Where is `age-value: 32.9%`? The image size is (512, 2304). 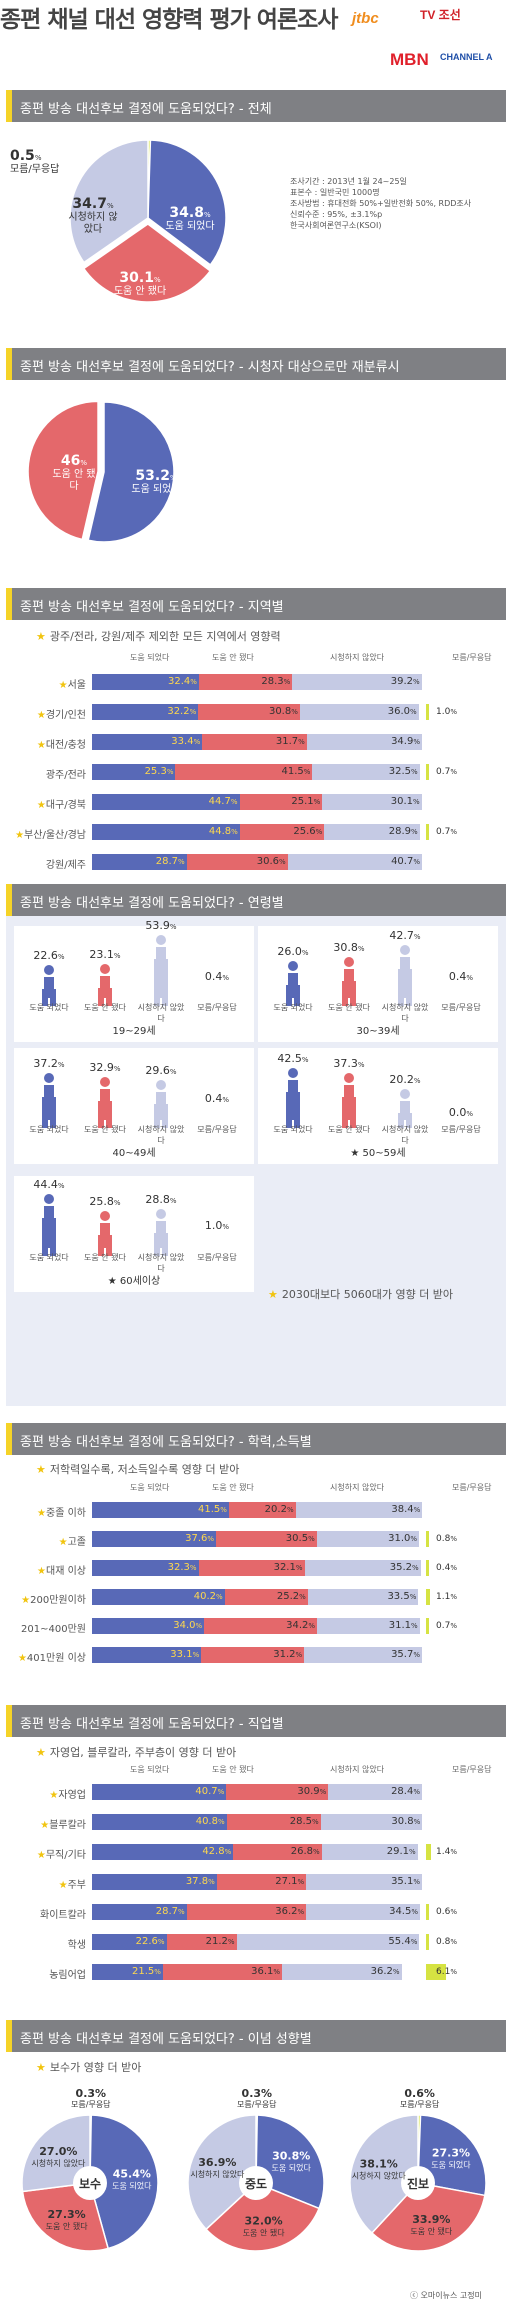 age-value: 32.9% is located at coordinates (105, 1067).